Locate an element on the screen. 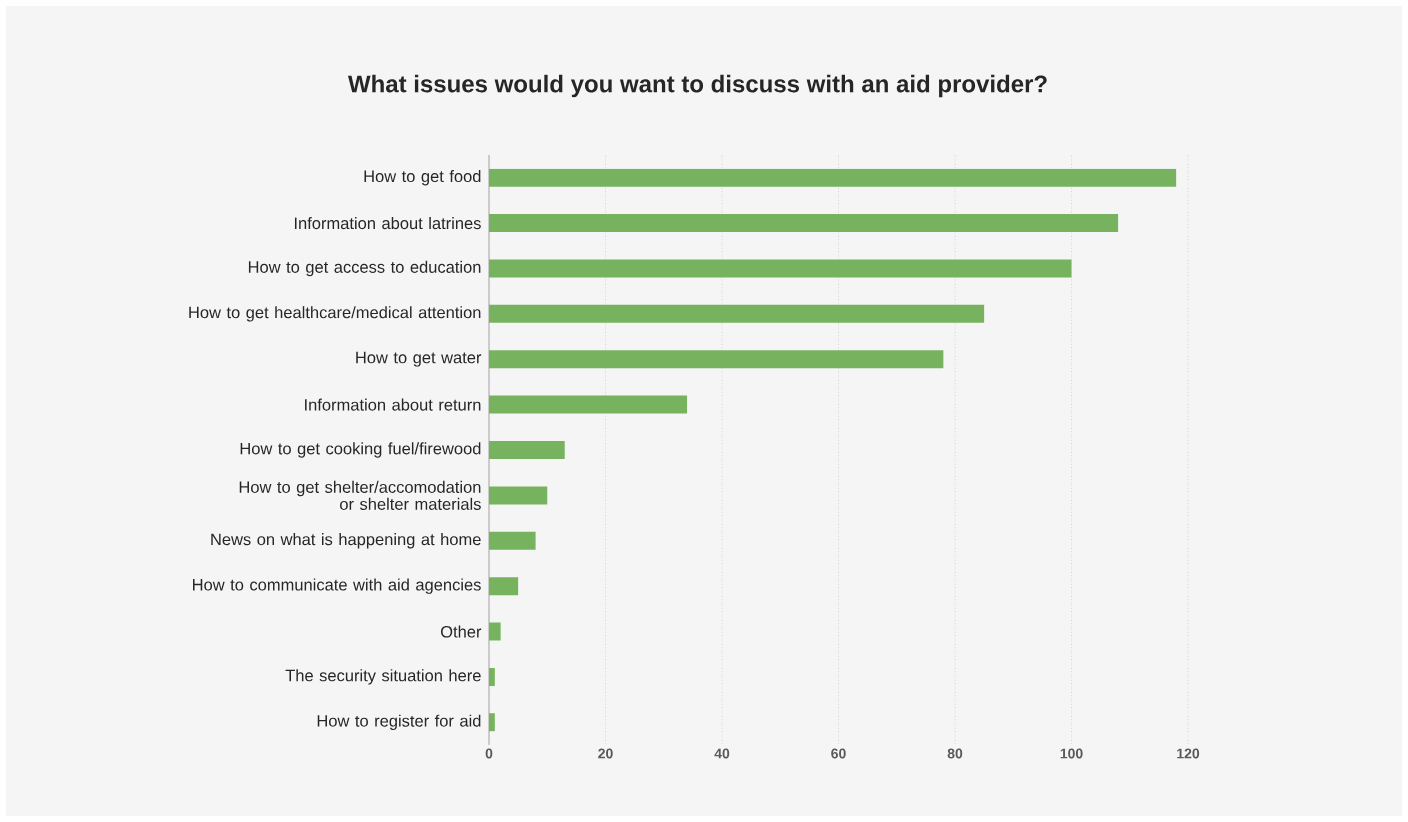 The height and width of the screenshot is (822, 1408). x-tick-label: 60 is located at coordinates (838, 753).